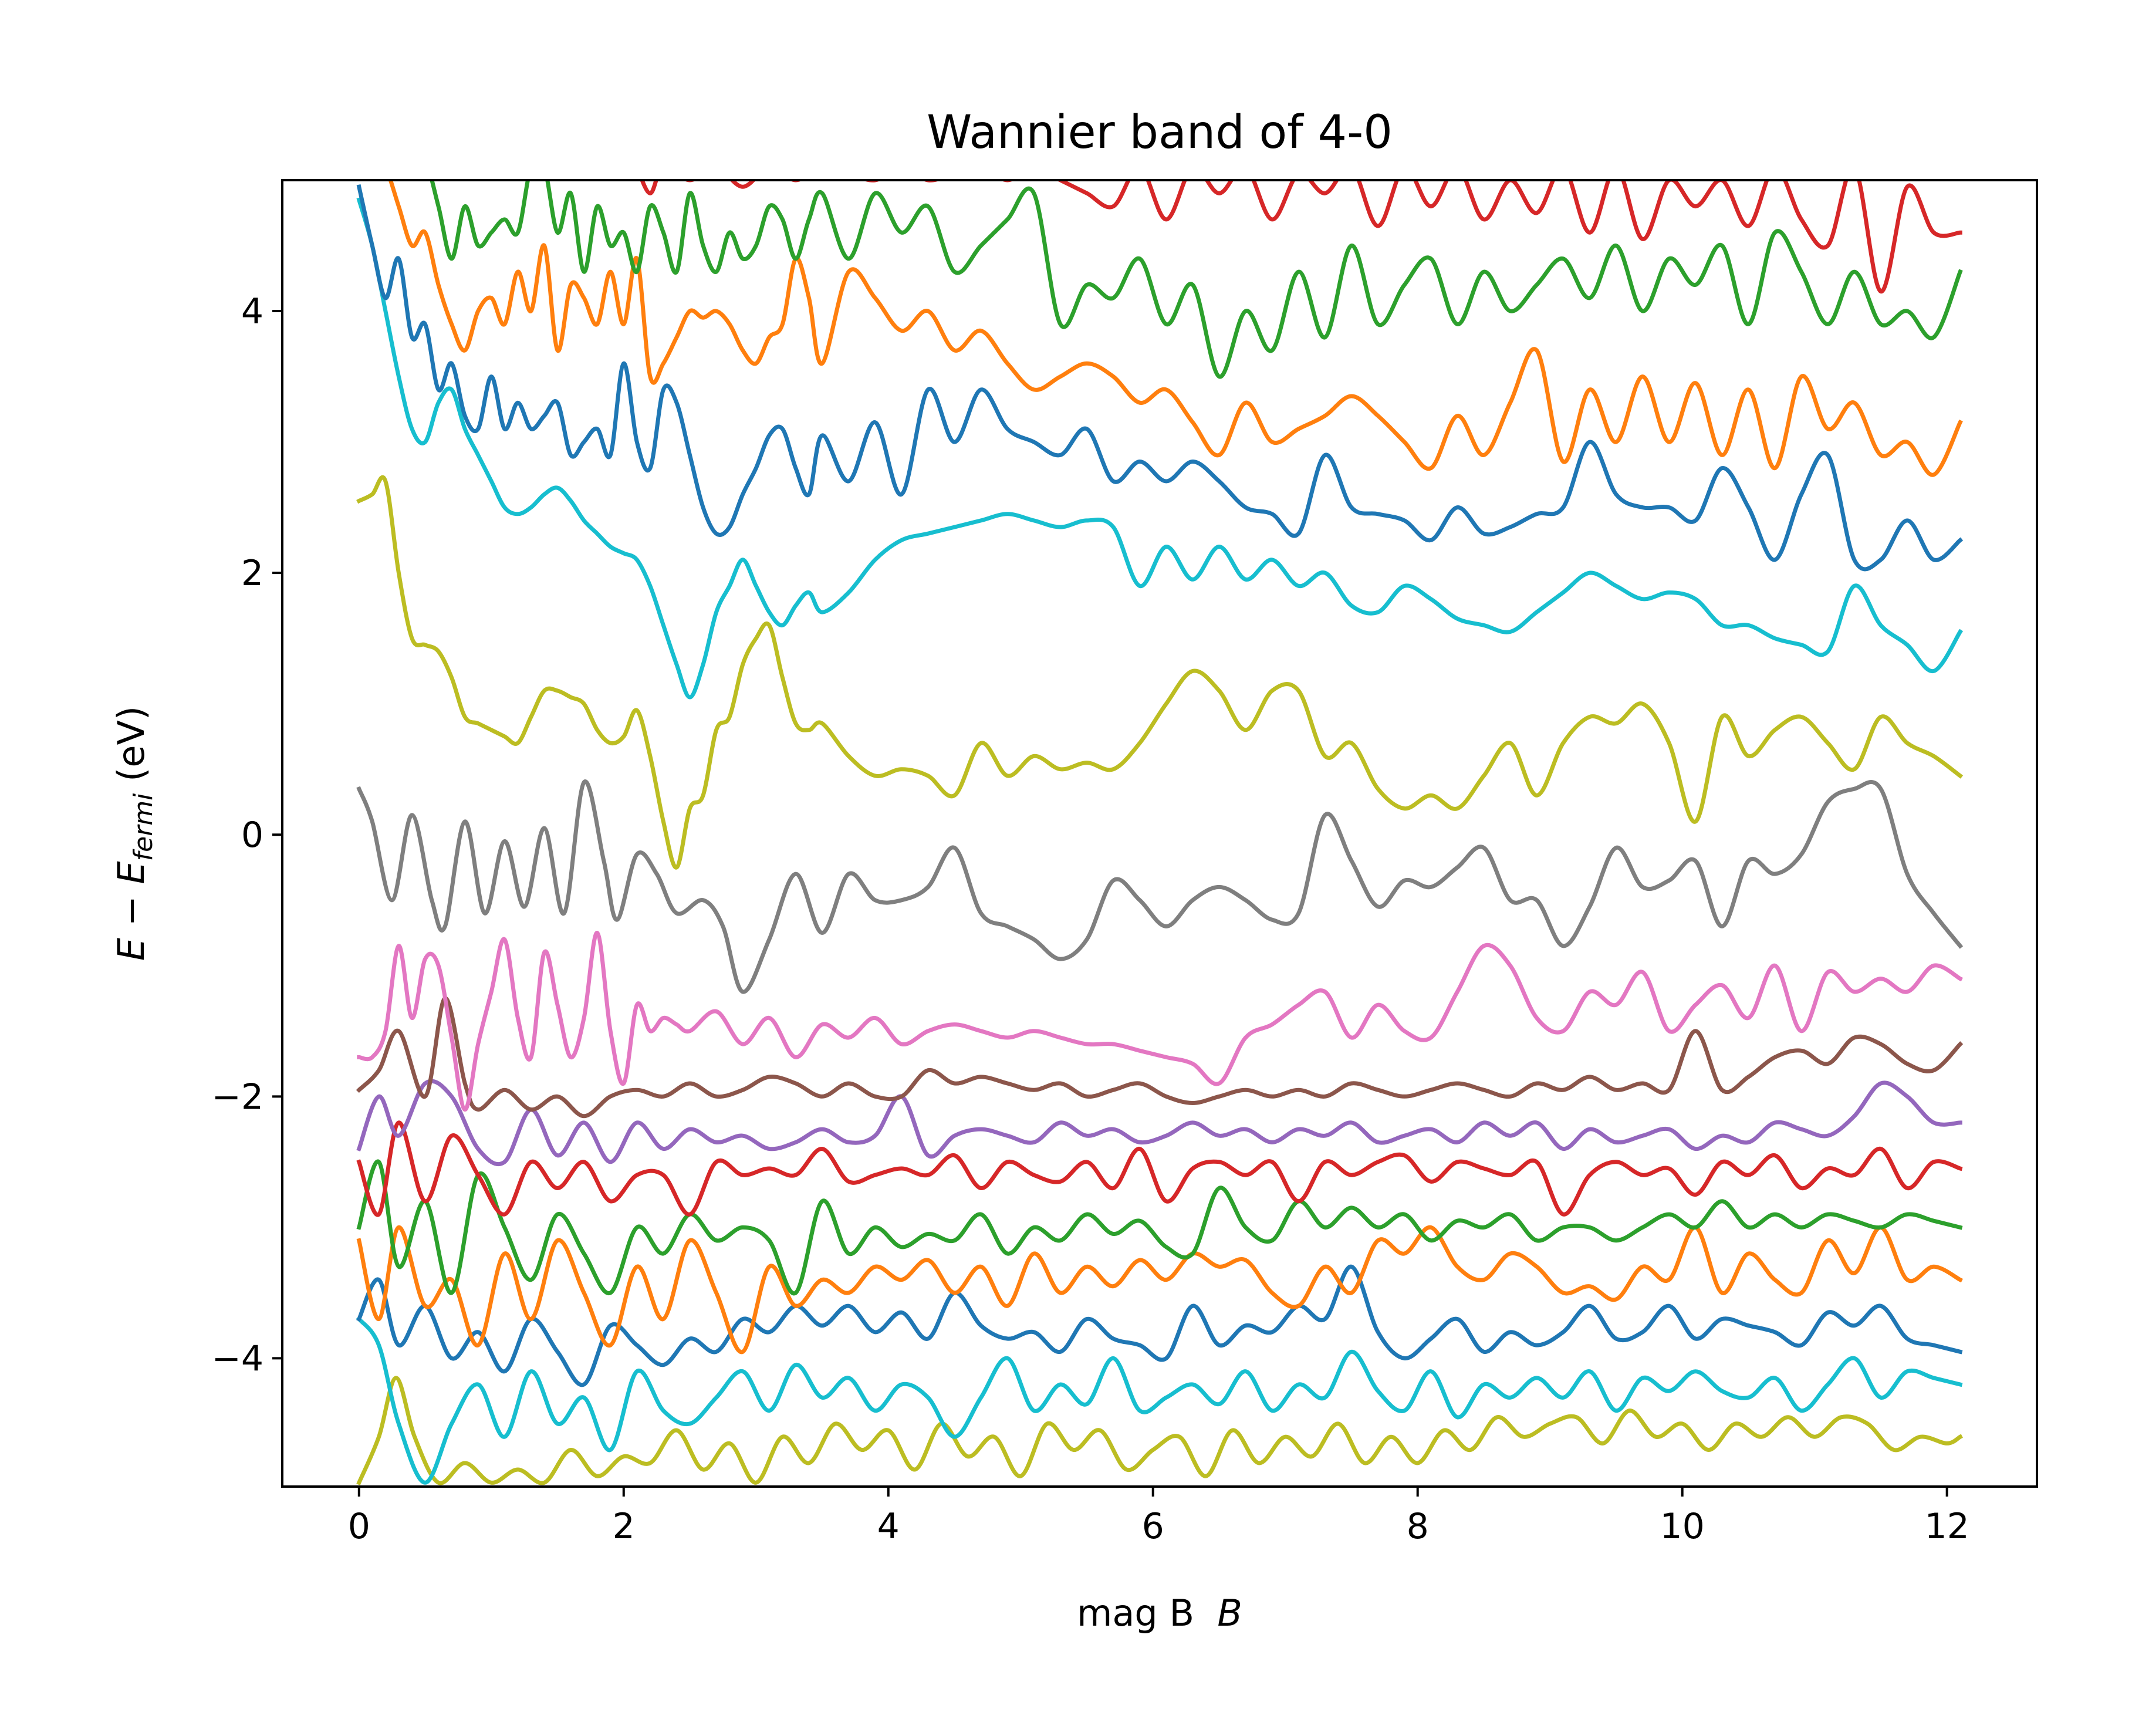  I want to click on x-tick-label: 6, so click(1153, 1526).